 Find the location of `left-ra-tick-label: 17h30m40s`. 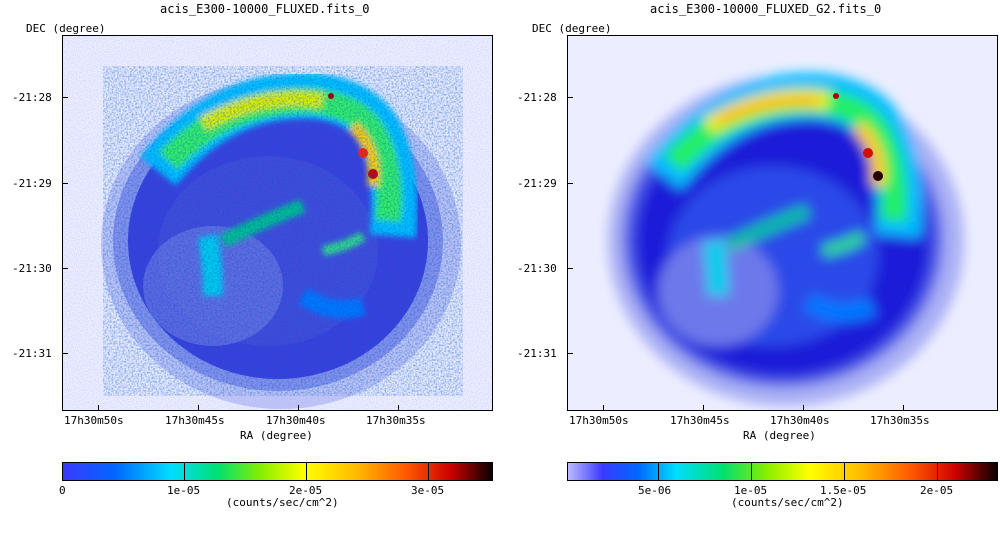

left-ra-tick-label: 17h30m40s is located at coordinates (296, 420).